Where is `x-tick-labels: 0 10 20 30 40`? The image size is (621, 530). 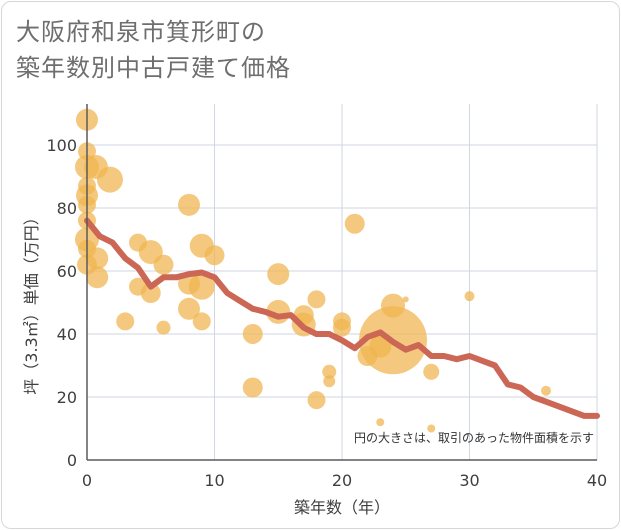 x-tick-labels: 0 10 20 30 40 is located at coordinates (344, 480).